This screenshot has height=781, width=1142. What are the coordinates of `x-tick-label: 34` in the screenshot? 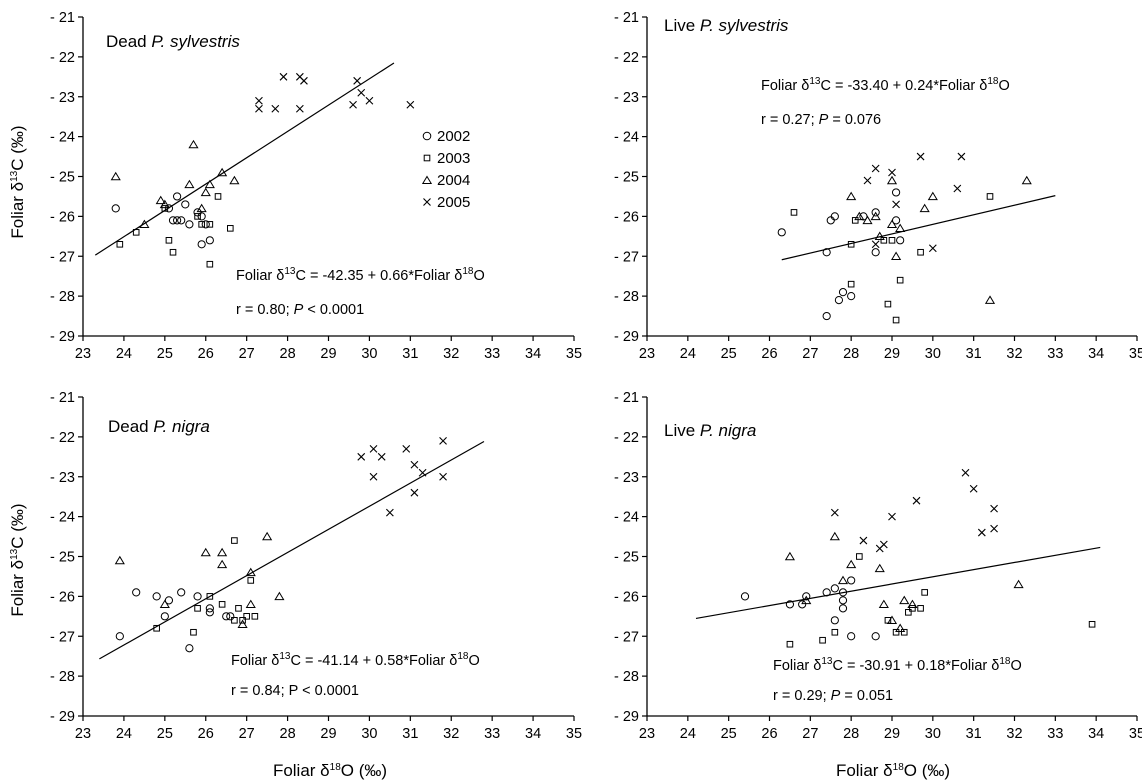 It's located at (1096, 354).